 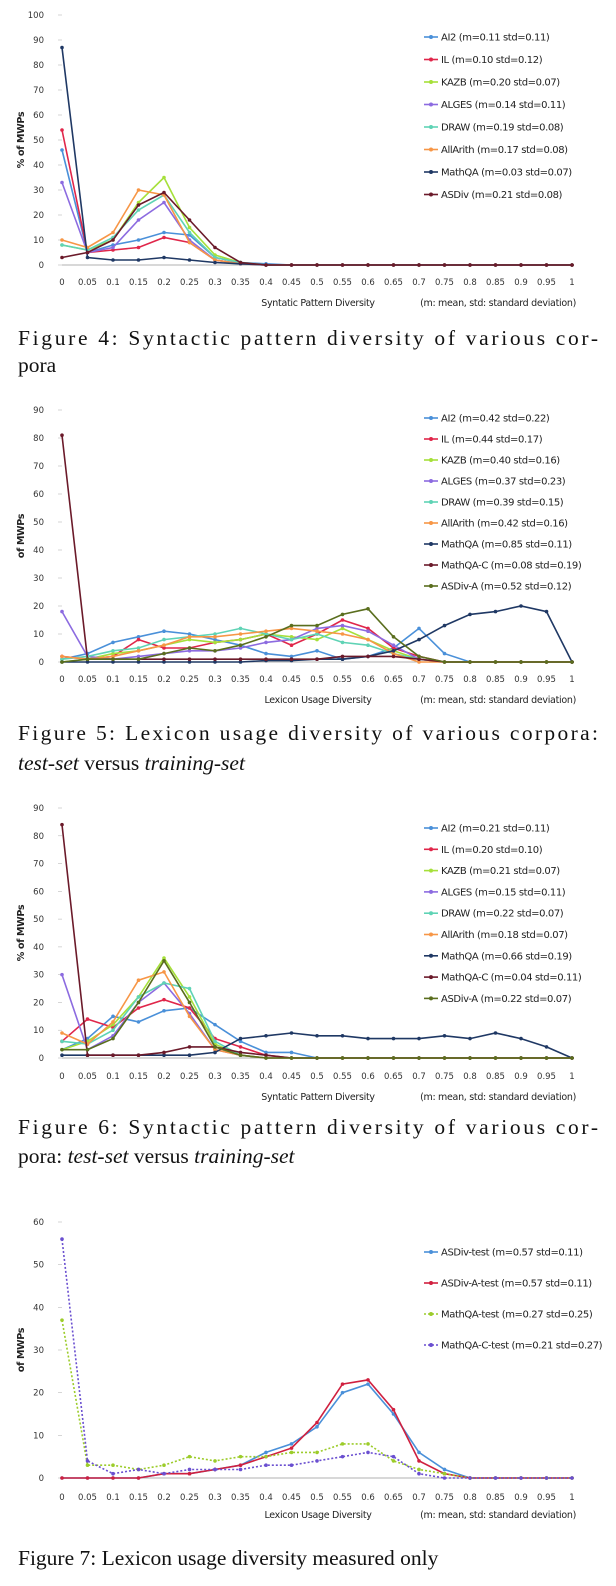 I want to click on x-tick-label: 0.05, so click(x=87, y=680).